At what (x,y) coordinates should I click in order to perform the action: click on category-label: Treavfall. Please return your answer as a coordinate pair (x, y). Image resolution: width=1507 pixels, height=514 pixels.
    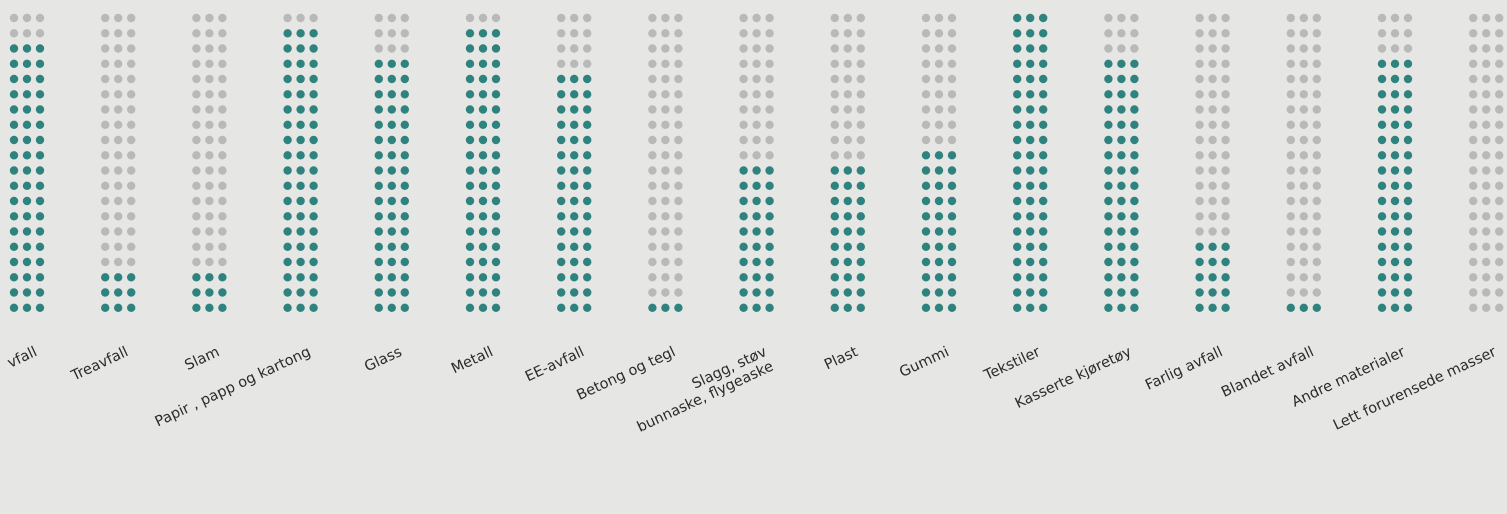
    Looking at the image, I should click on (99, 364).